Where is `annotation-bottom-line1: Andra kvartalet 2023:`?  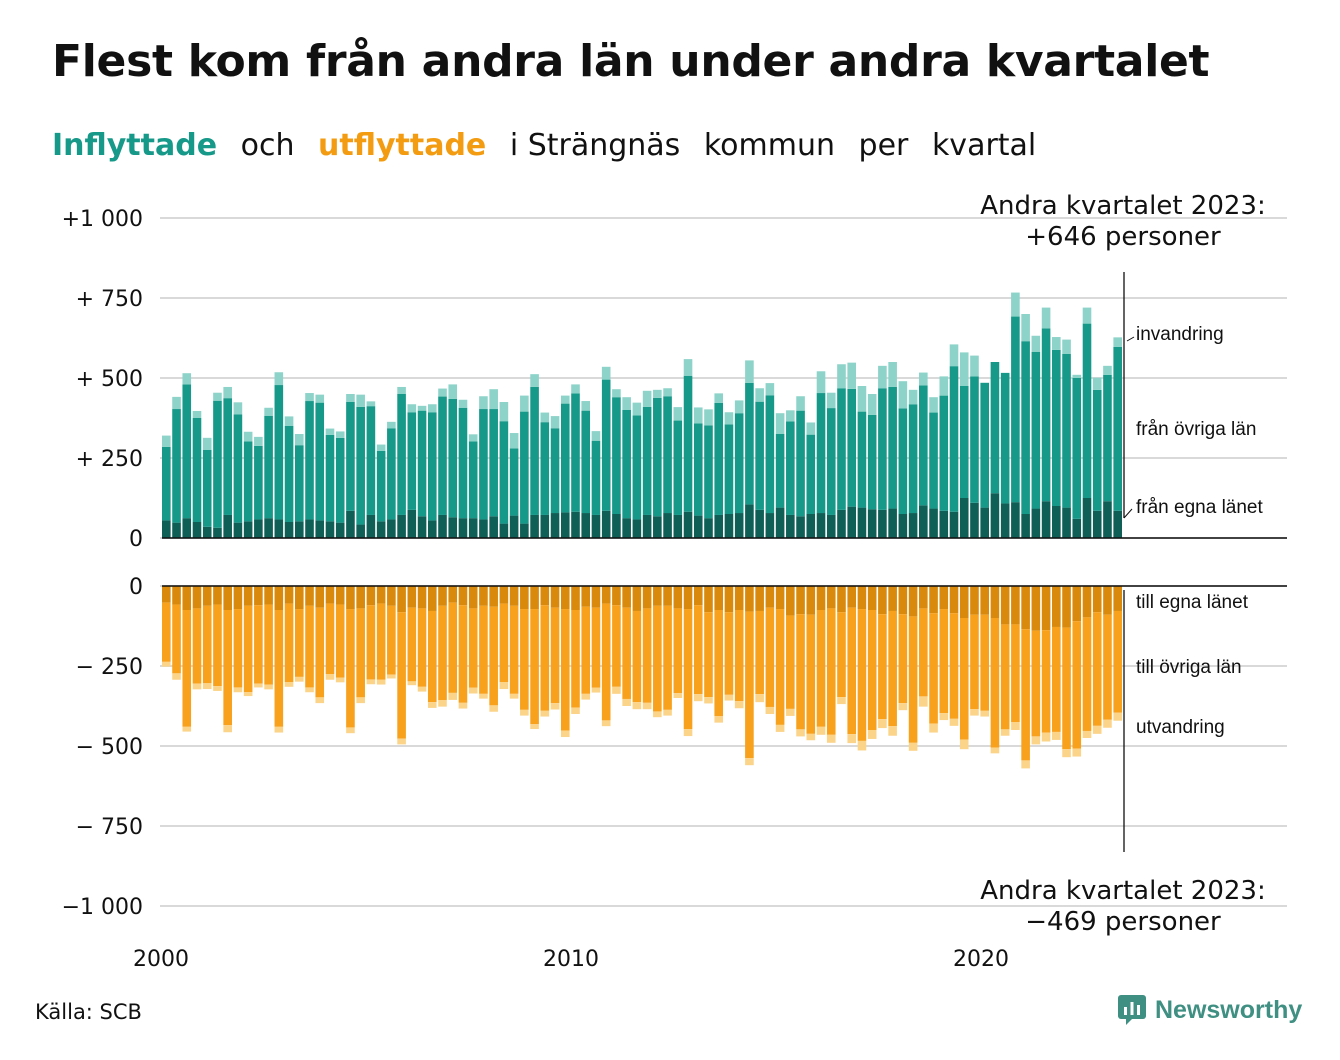 annotation-bottom-line1: Andra kvartalet 2023: is located at coordinates (1122, 891).